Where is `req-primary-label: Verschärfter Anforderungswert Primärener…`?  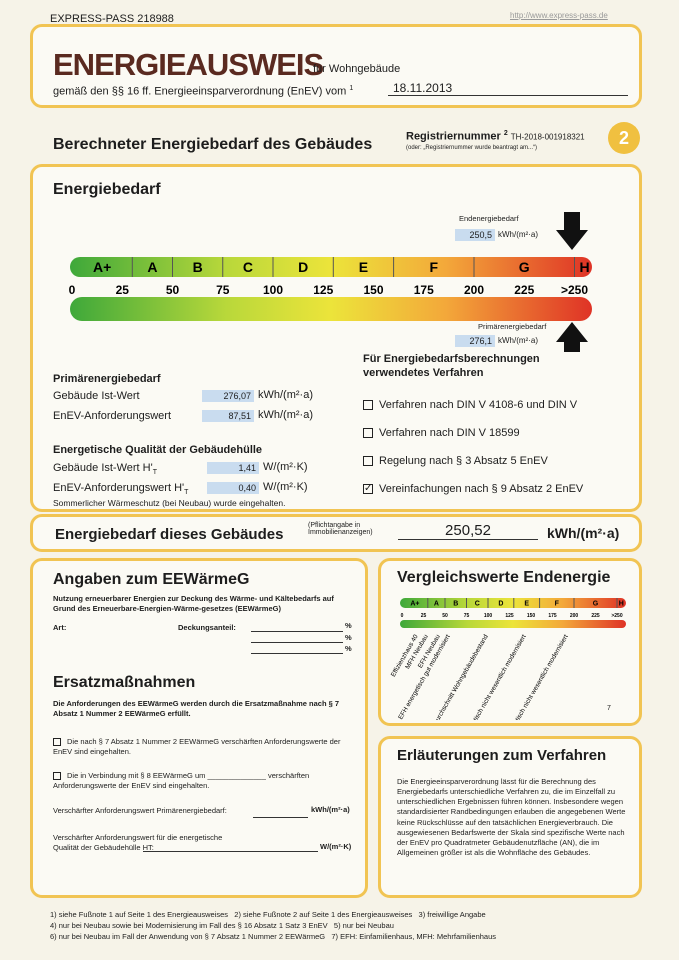
req-primary-label: Verschärfter Anforderungswert Primärener… is located at coordinates (140, 810).